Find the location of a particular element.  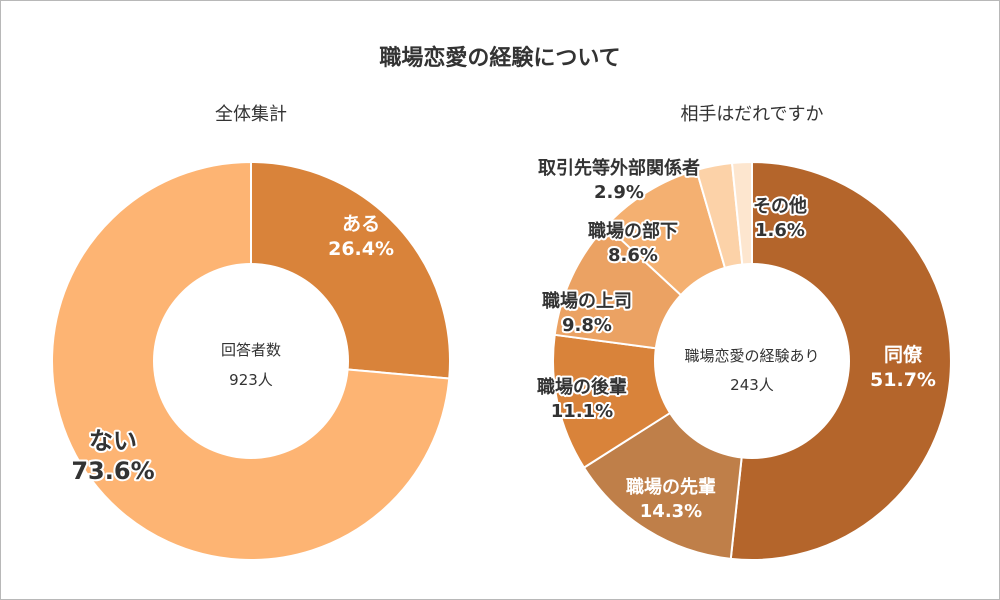

partner-slice-label: 取引先等外部関係者 is located at coordinates (619, 168).